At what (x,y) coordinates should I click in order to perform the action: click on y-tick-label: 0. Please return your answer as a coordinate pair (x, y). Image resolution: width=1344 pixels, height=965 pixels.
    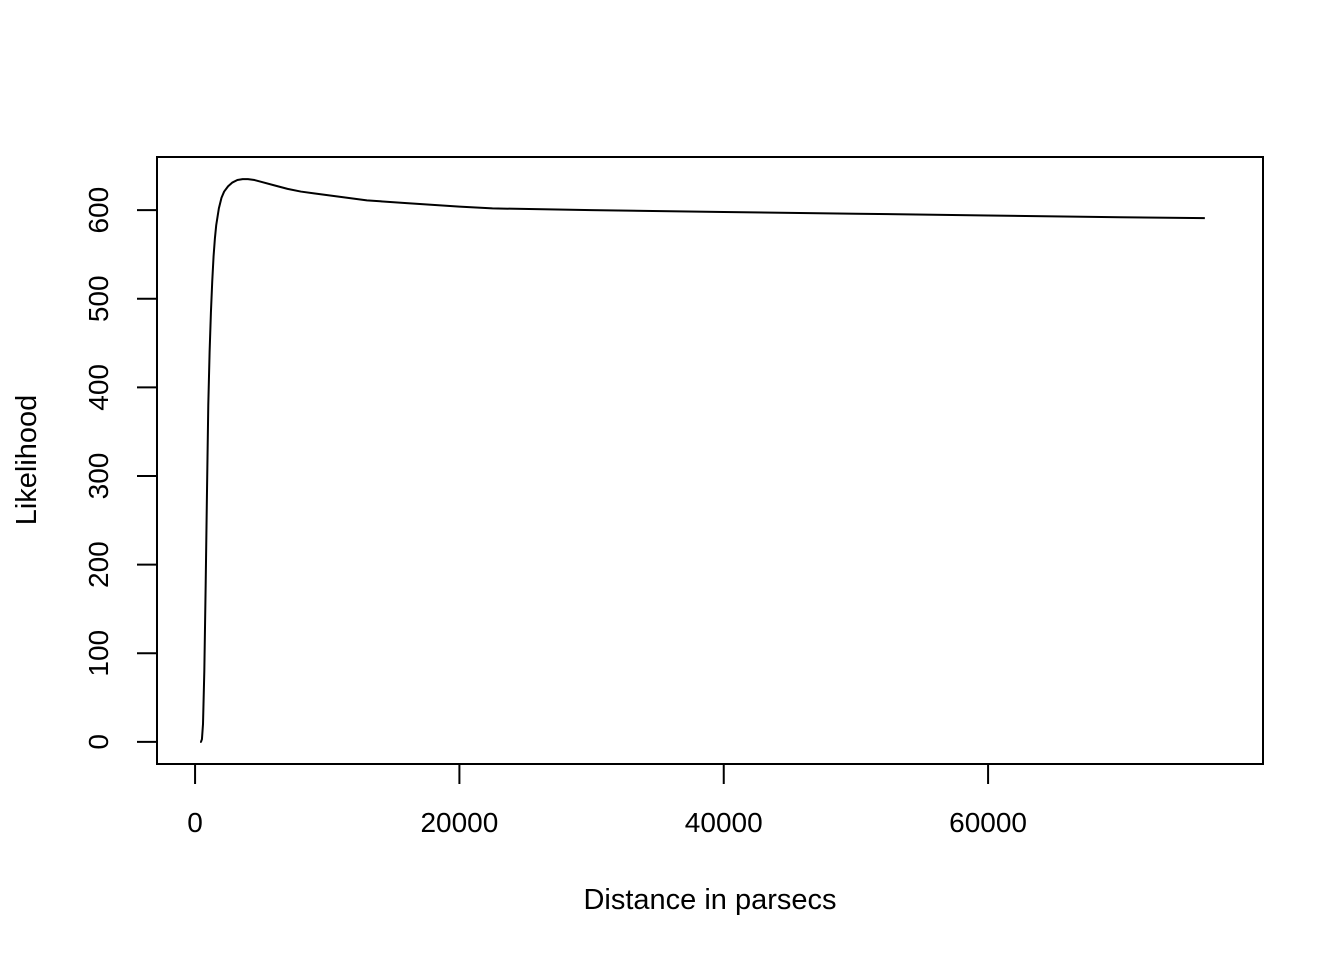
    Looking at the image, I should click on (98, 742).